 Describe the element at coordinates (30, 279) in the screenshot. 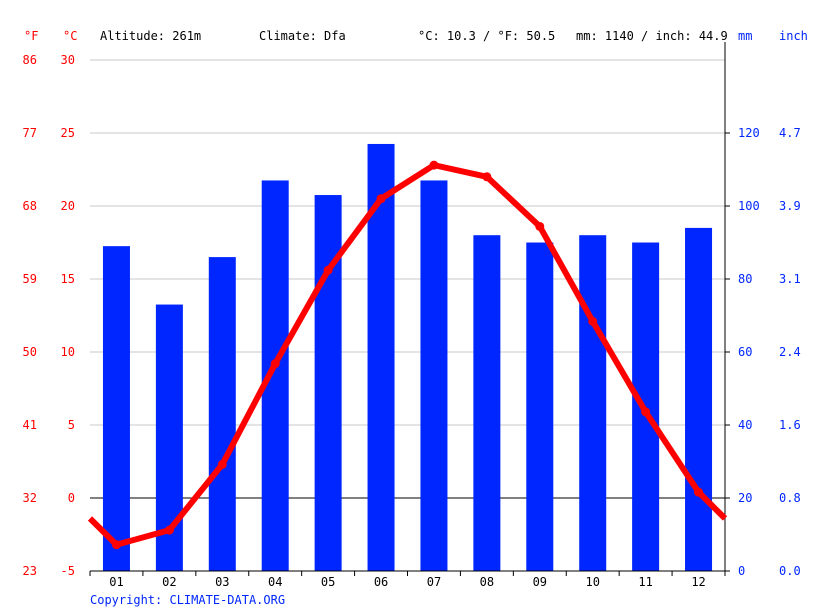

I see `fahrenheit-tick-label: 59` at that location.